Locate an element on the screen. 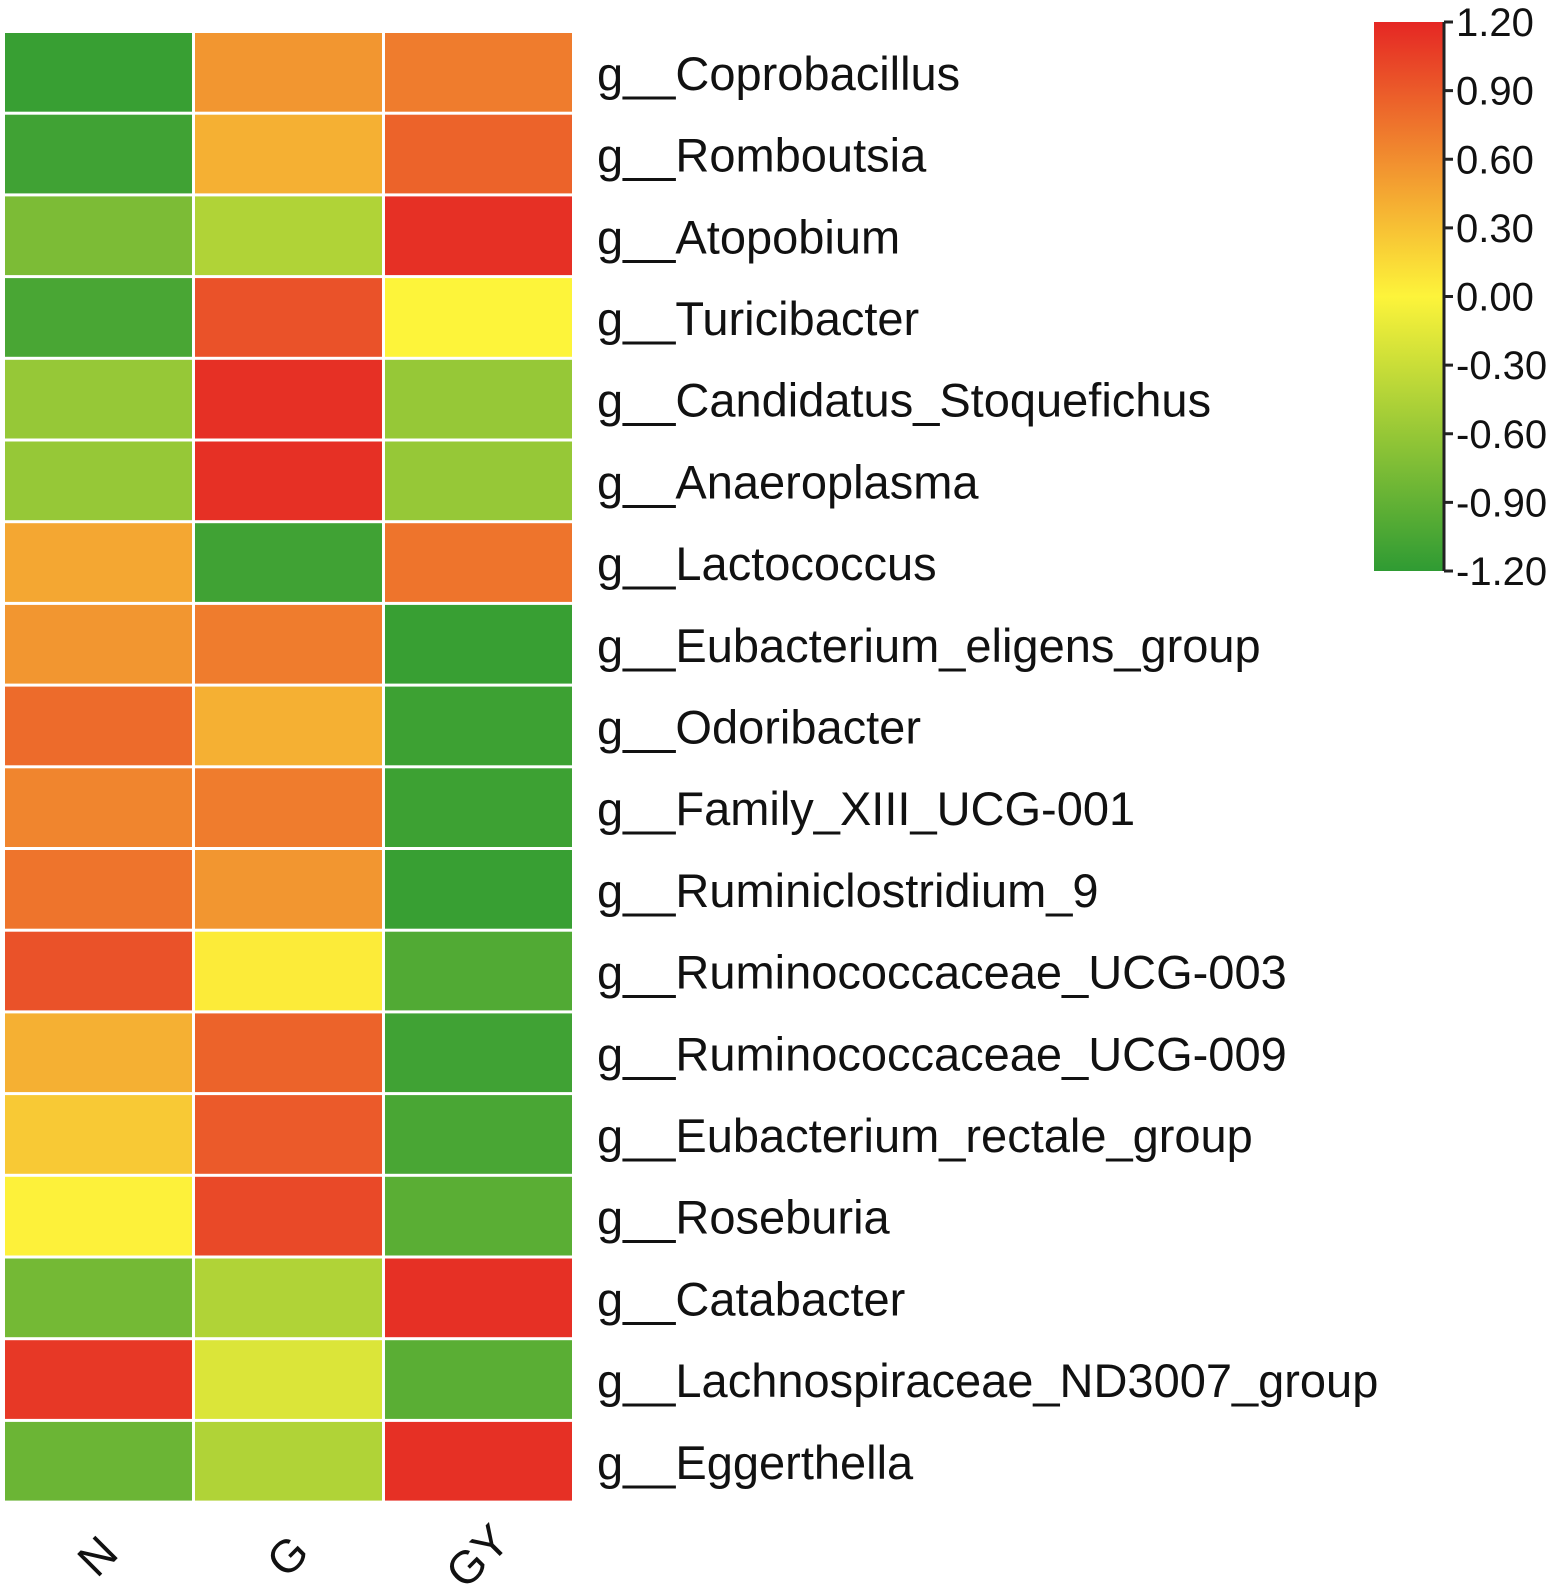  row-label: g__Family_XIII_UCG-001 is located at coordinates (866, 808).